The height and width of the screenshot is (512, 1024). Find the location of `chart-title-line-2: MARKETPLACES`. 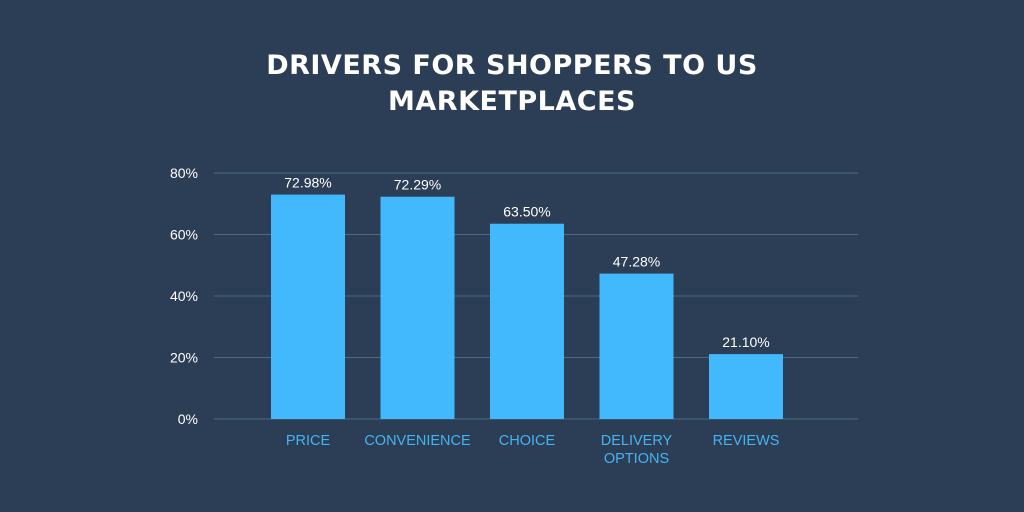

chart-title-line-2: MARKETPLACES is located at coordinates (512, 101).